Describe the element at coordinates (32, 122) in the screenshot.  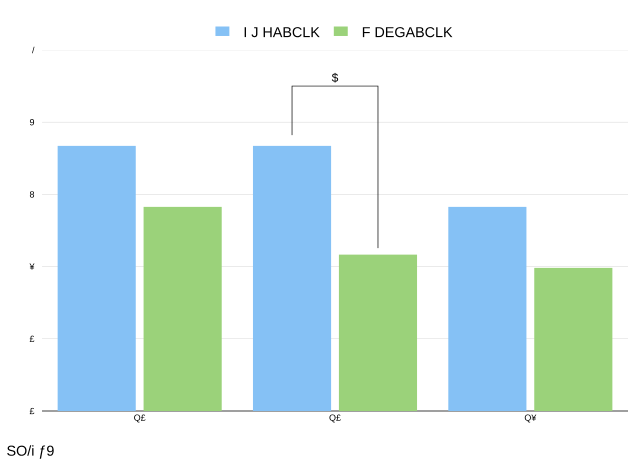
I see `text: 9` at that location.